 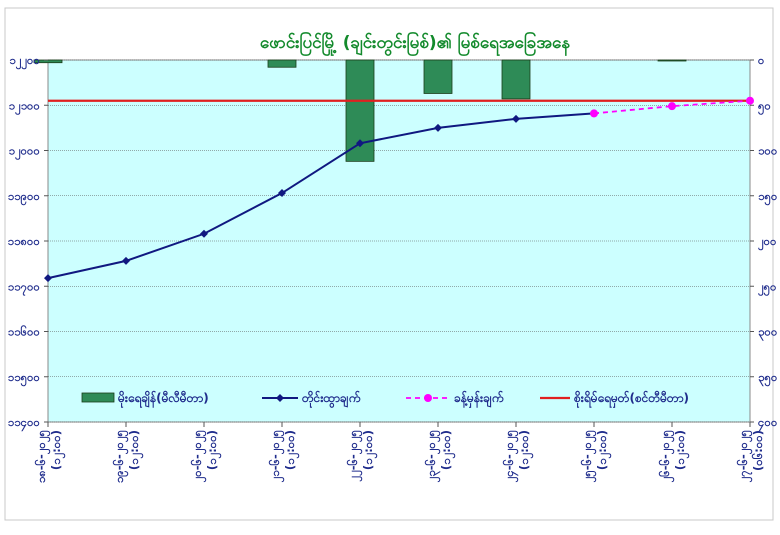 I want to click on left-axis-tick-label: ၁၂၀၀၀, so click(x=24, y=152).